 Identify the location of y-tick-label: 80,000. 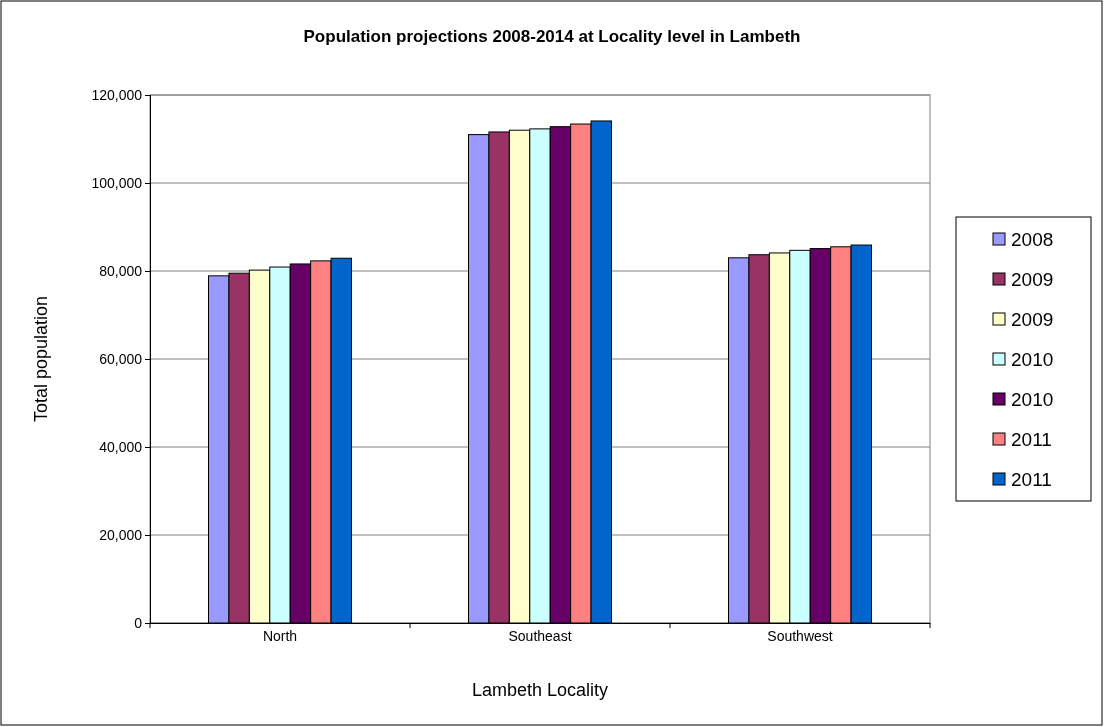
(121, 270).